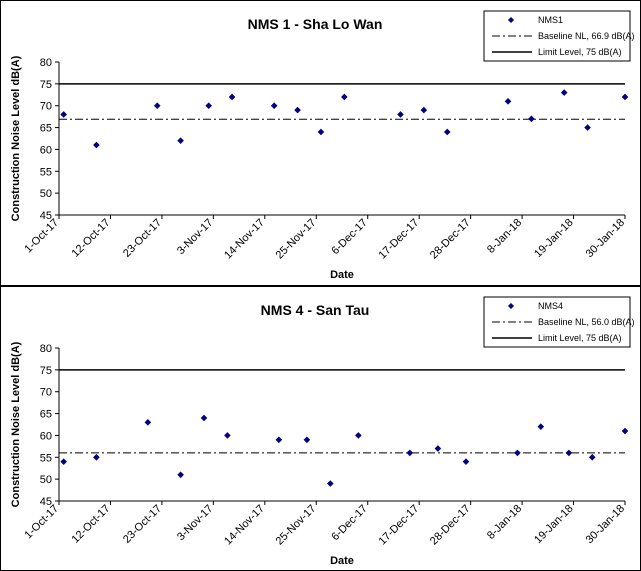 This screenshot has height=571, width=641. I want to click on legend-label: Baseline NL, 56.0 dB(A), so click(586, 322).